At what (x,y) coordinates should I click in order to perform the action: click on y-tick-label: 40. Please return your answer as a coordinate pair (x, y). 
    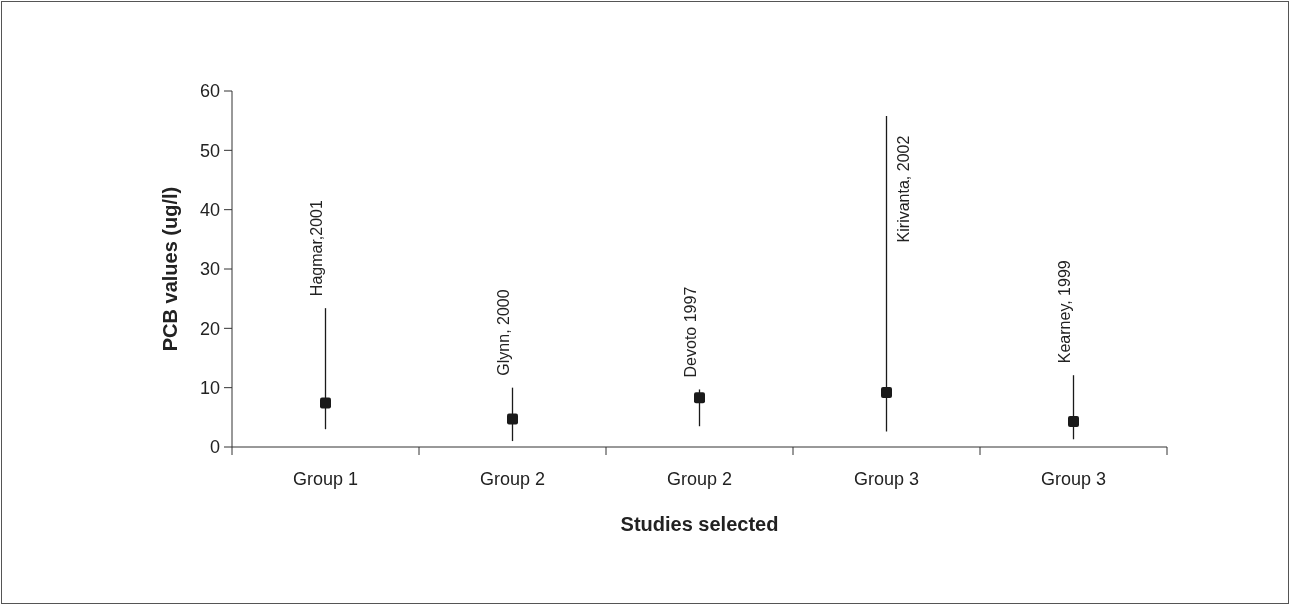
    Looking at the image, I should click on (209, 209).